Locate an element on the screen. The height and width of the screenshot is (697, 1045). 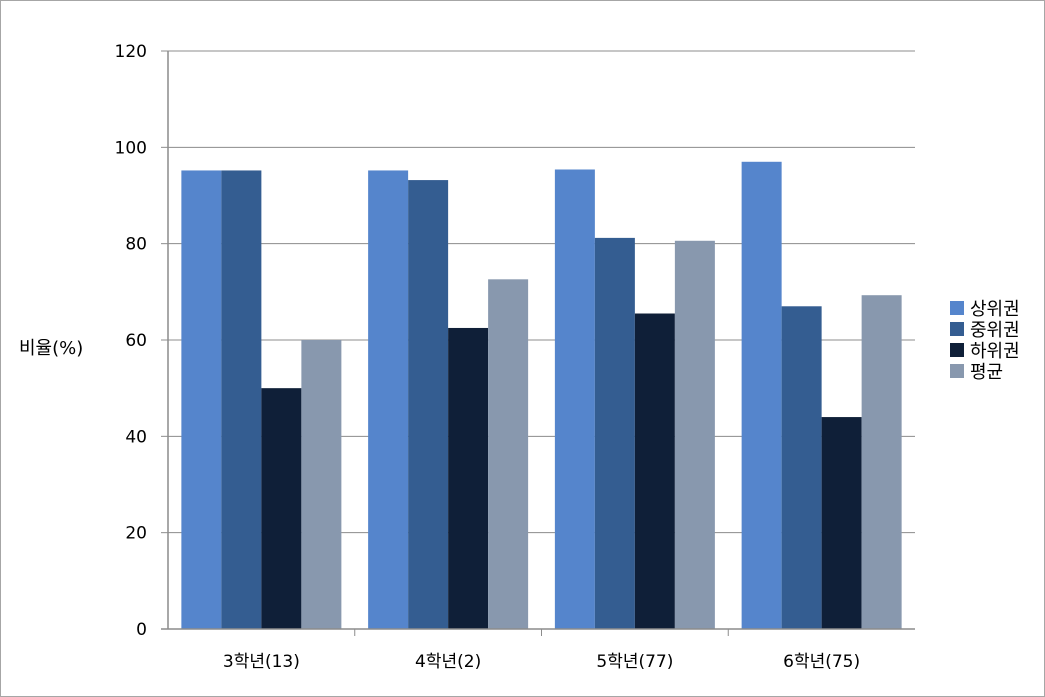
x-tick-label: 6학년(75) is located at coordinates (821, 662).